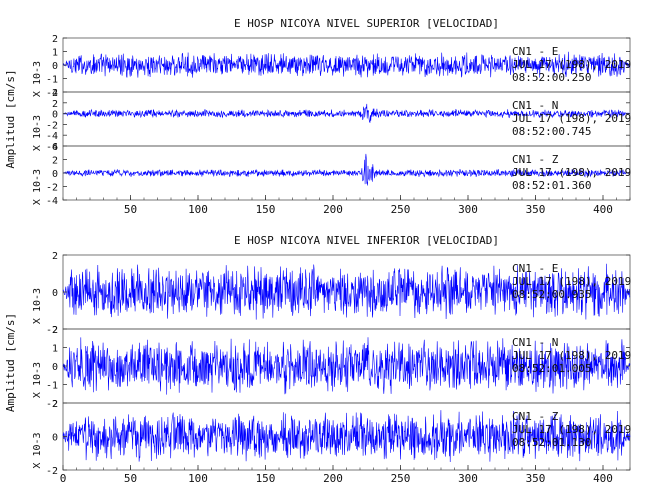 This screenshot has width=650, height=500. What do you see at coordinates (551, 368) in the screenshot?
I see `trace-time: 08:52:01.005` at bounding box center [551, 368].